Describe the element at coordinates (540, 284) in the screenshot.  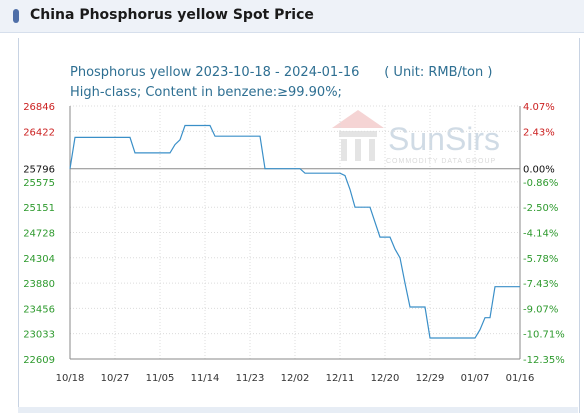
I see `y-tick-label-right: -7.43%` at that location.